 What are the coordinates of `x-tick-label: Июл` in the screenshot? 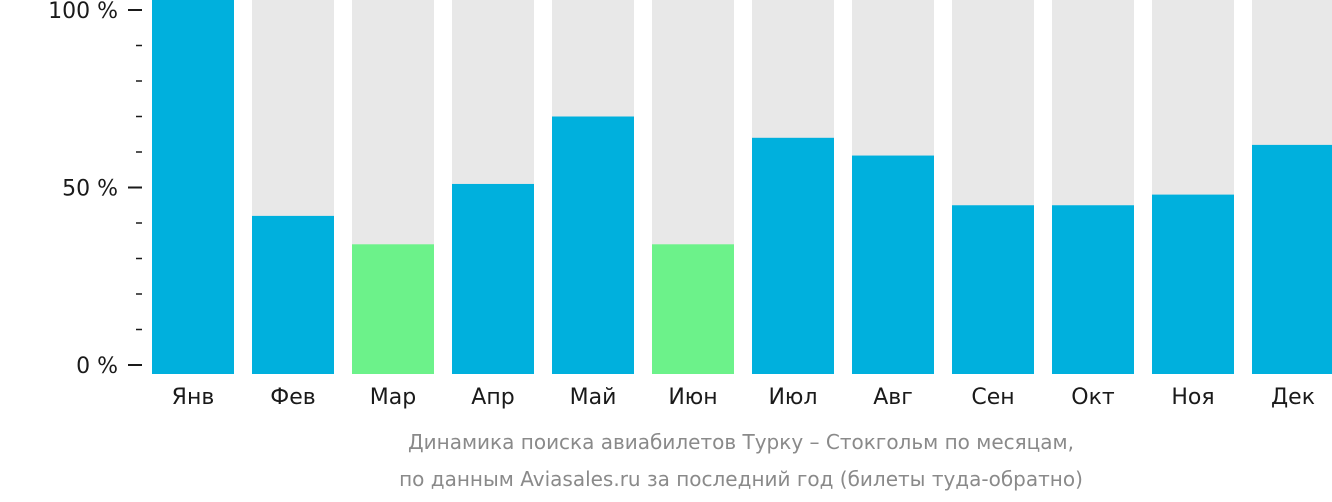 It's located at (792, 397).